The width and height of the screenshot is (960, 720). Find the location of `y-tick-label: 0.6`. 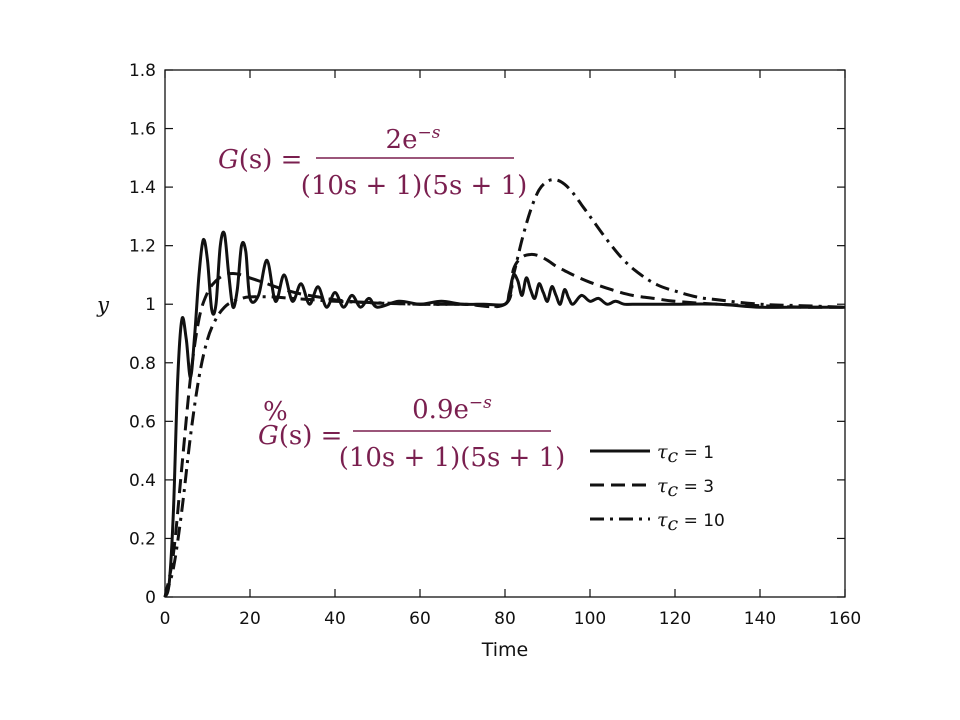

y-tick-label: 0.6 is located at coordinates (142, 422).